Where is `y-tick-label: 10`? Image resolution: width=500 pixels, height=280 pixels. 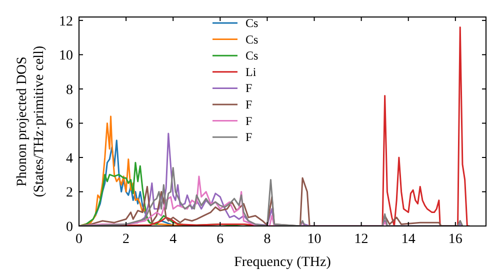
y-tick-label: 10 is located at coordinates (66, 56).